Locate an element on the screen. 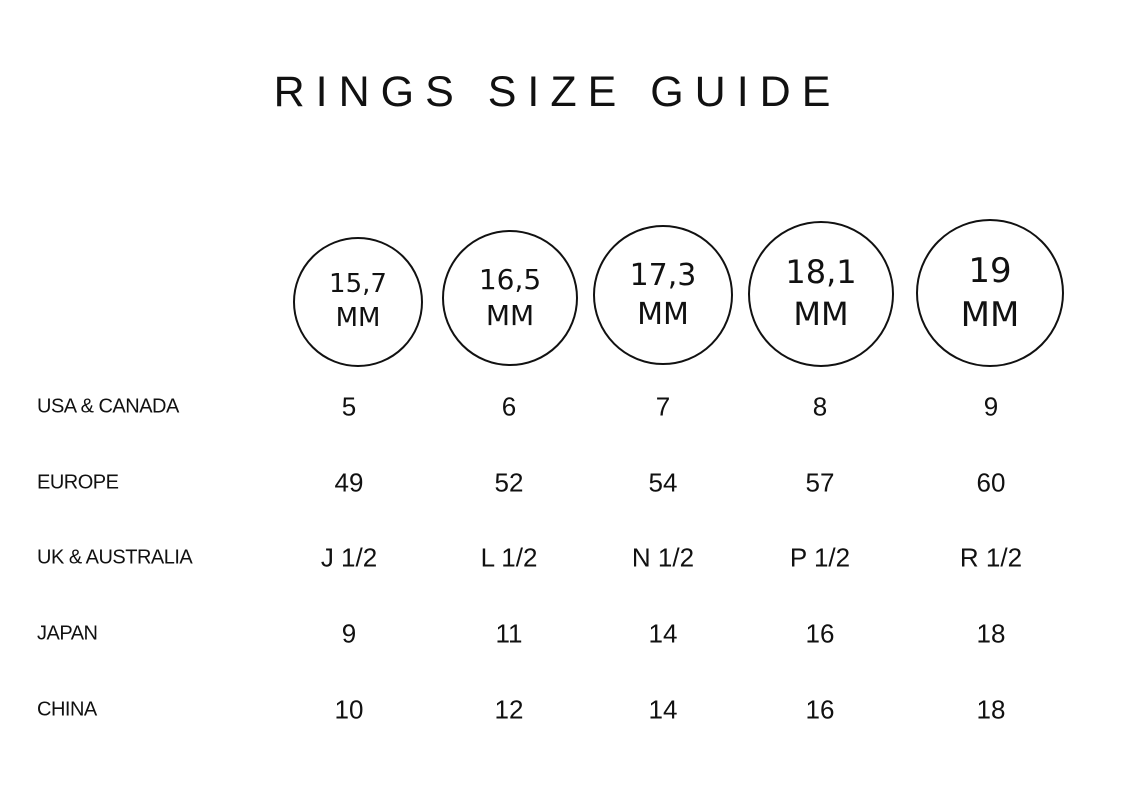  size-cell: 10 is located at coordinates (349, 709).